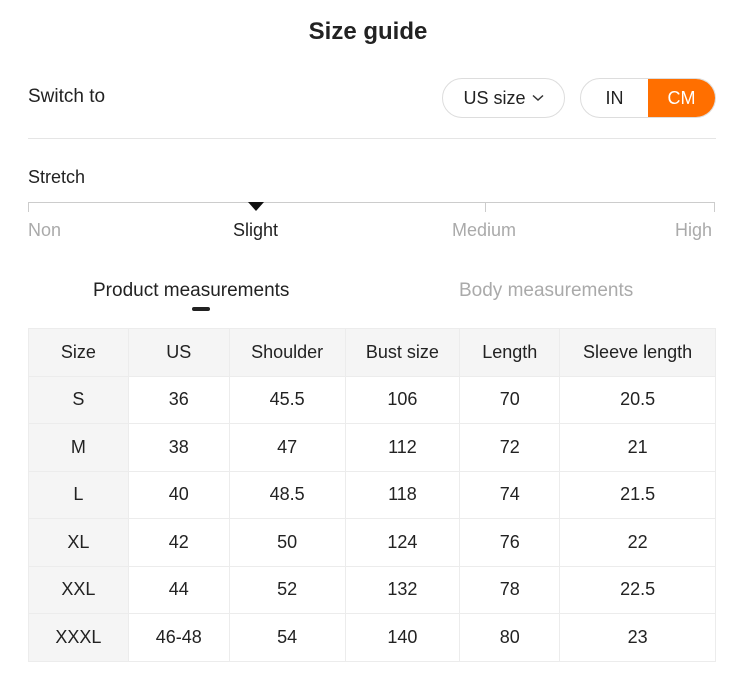  What do you see at coordinates (637, 637) in the screenshot?
I see `table-cell: 23` at bounding box center [637, 637].